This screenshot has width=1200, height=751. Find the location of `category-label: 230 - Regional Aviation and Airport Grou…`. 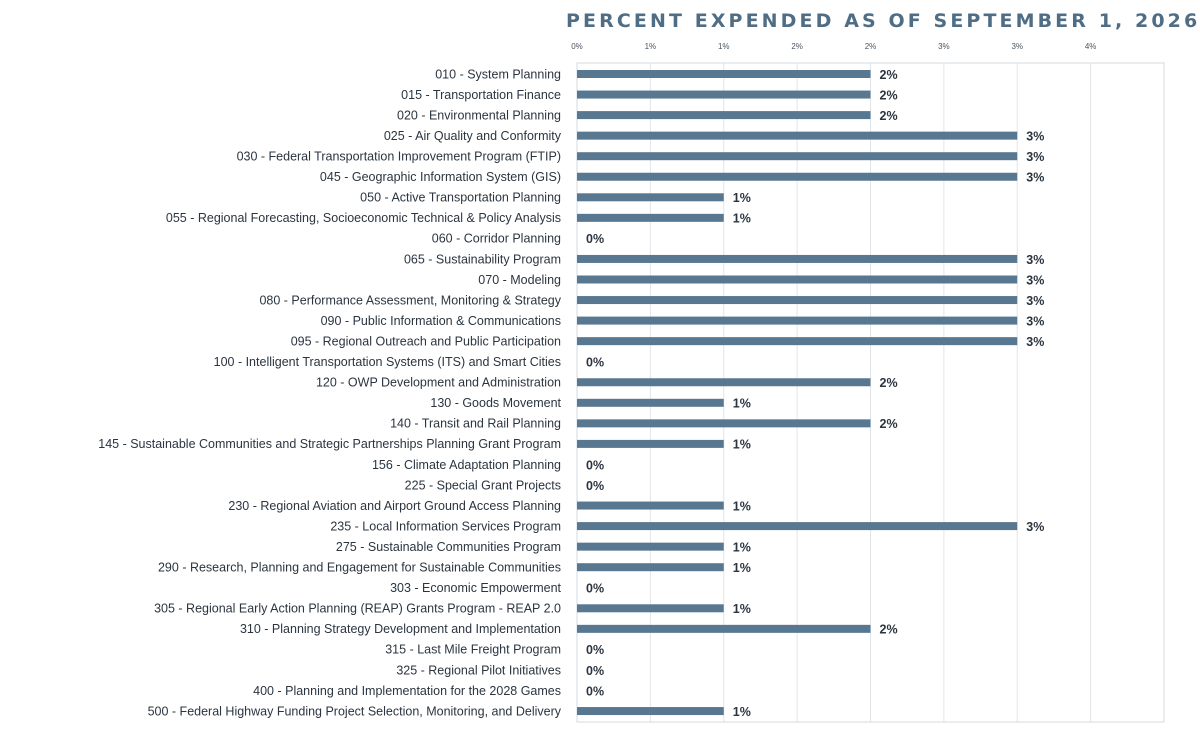

category-label: 230 - Regional Aviation and Airport Grou… is located at coordinates (394, 506).